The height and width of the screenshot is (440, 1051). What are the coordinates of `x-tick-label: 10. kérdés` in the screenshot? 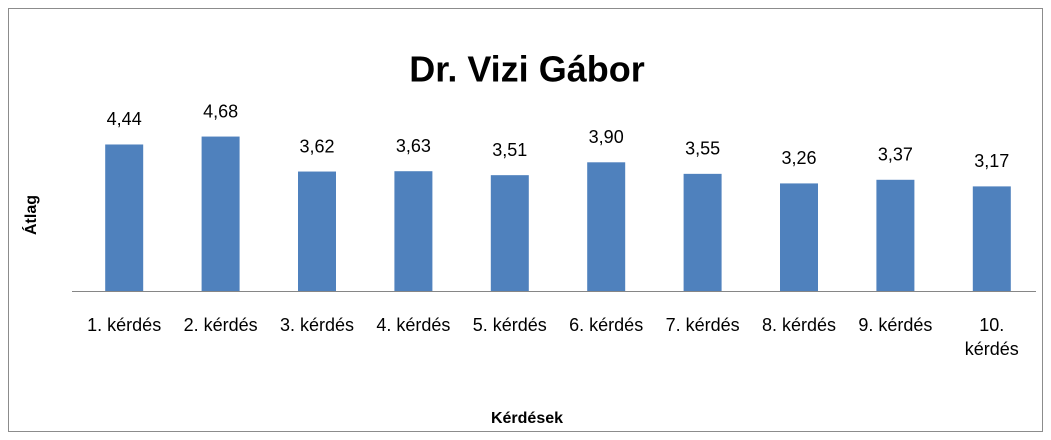 It's located at (991, 337).